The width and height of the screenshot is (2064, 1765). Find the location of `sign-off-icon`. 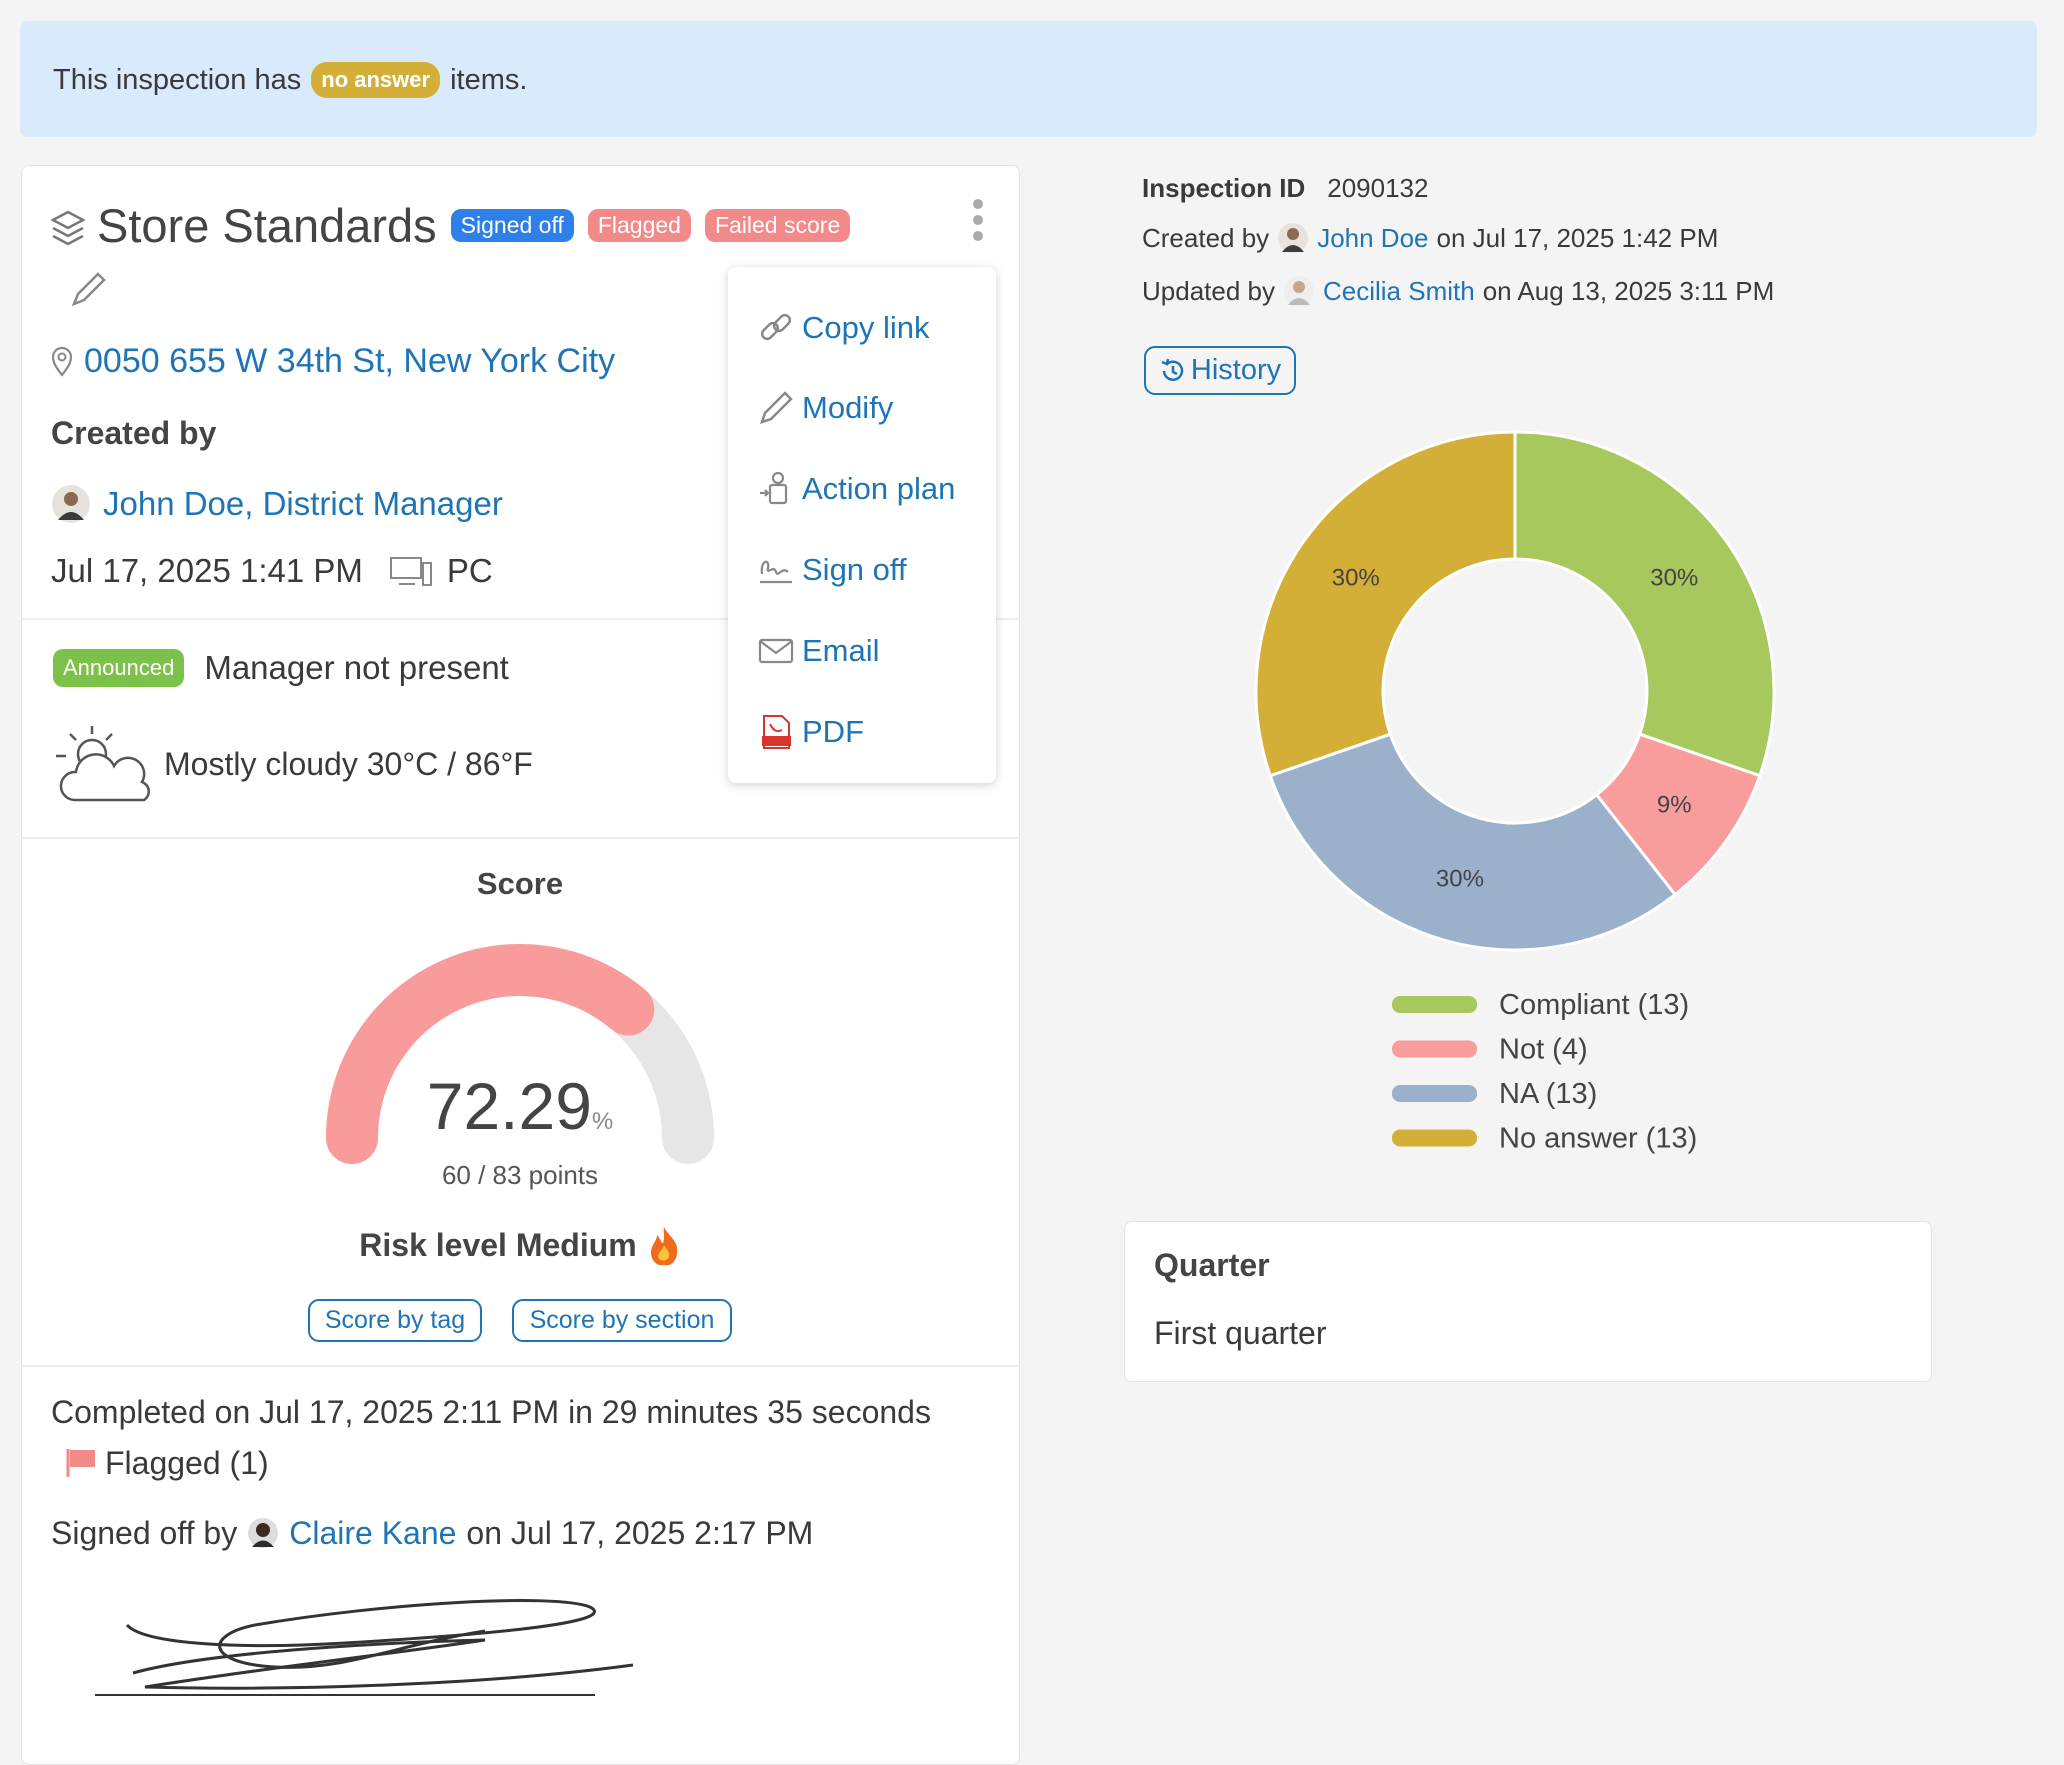

sign-off-icon is located at coordinates (776, 572).